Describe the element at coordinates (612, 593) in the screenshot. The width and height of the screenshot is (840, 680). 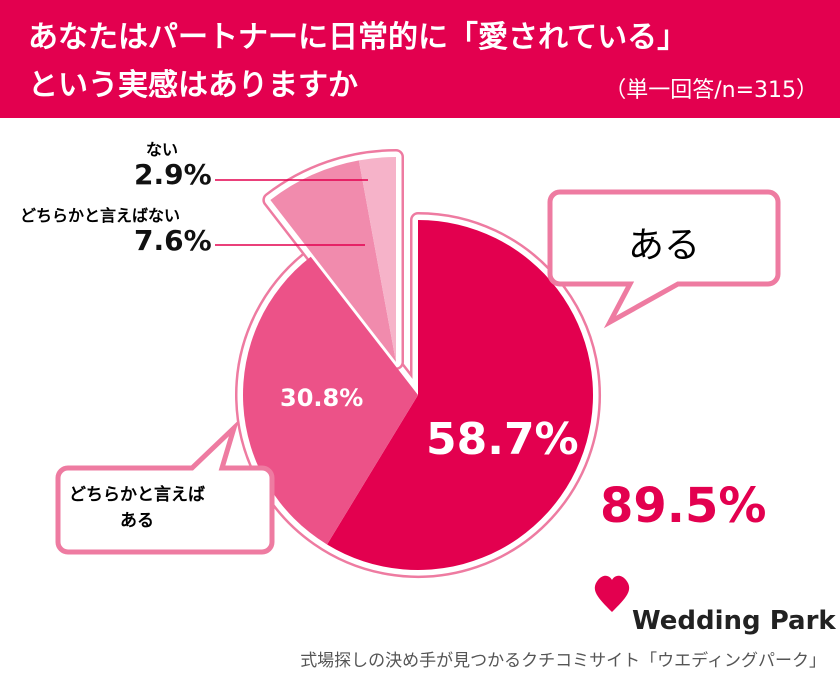
I see `brand-logo` at that location.